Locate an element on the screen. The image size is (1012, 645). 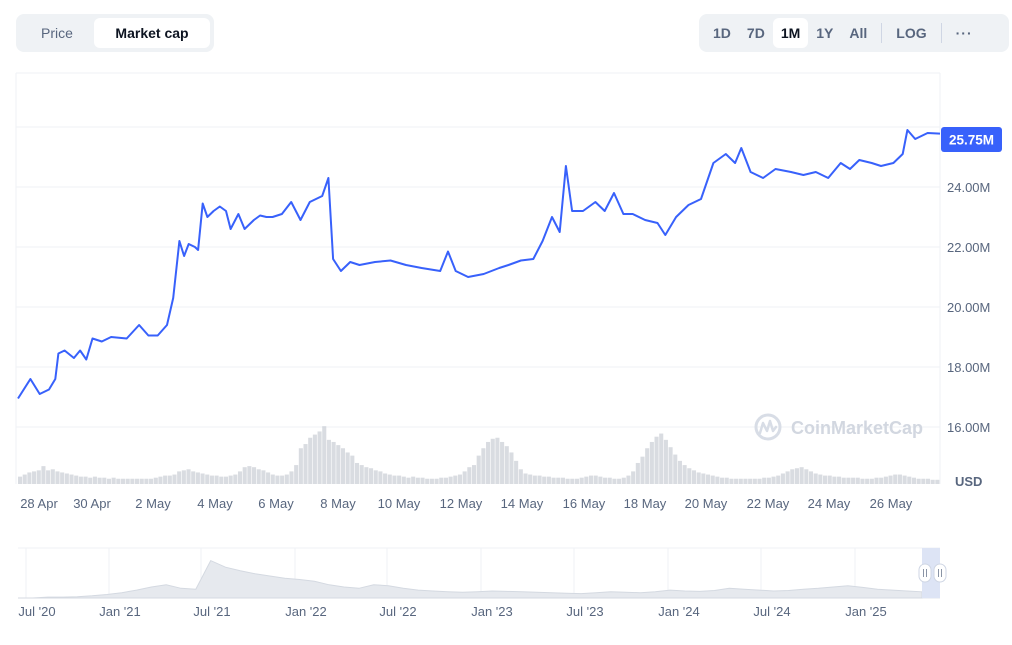
x-tick-label: 18 May is located at coordinates (645, 503).